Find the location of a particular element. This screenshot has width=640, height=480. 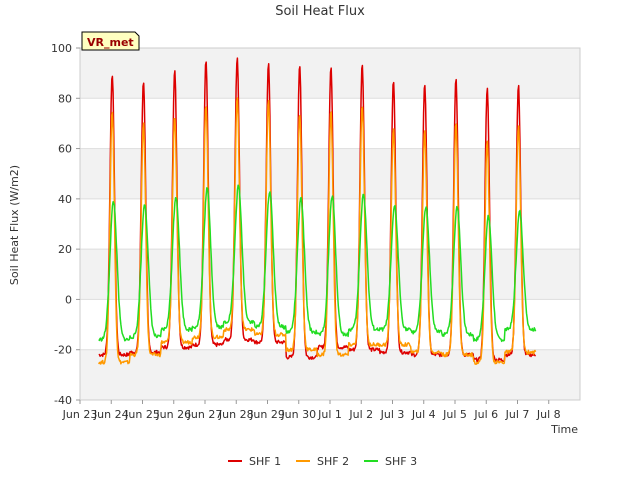

x-tick-label: Jun 30 is located at coordinates (298, 414).